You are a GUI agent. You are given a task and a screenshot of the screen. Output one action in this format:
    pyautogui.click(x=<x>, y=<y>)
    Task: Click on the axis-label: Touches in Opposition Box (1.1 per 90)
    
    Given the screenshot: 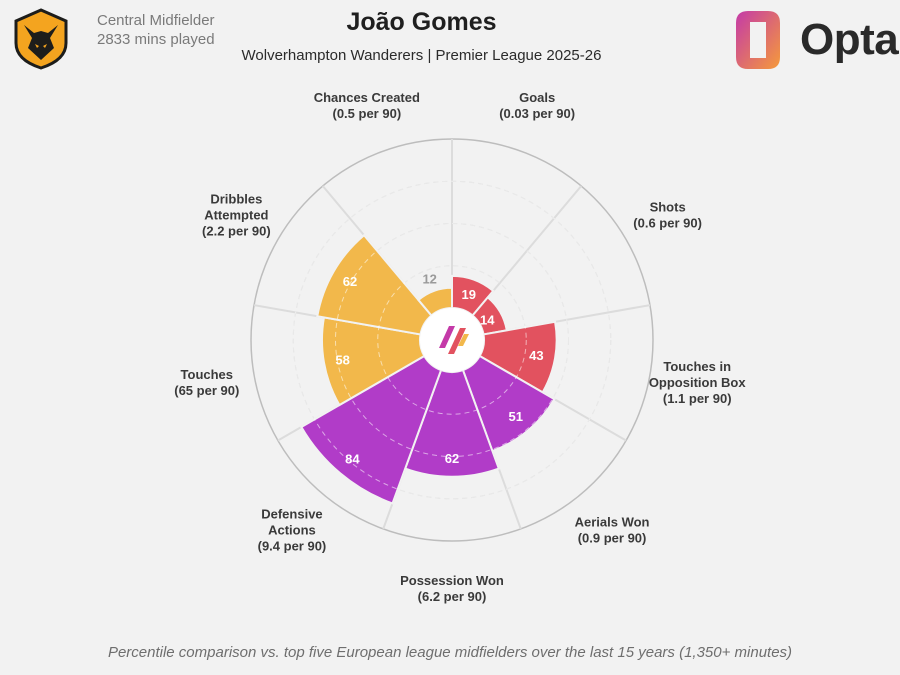 What is the action you would take?
    pyautogui.click(x=698, y=382)
    